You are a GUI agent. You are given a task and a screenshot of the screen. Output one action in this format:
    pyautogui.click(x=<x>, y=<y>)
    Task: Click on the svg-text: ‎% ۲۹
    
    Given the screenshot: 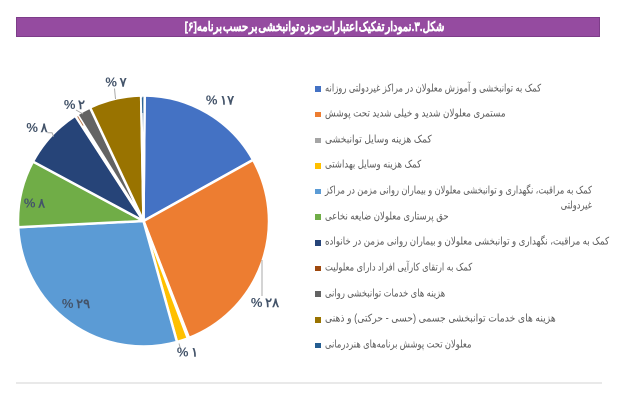 What is the action you would take?
    pyautogui.click(x=76, y=303)
    